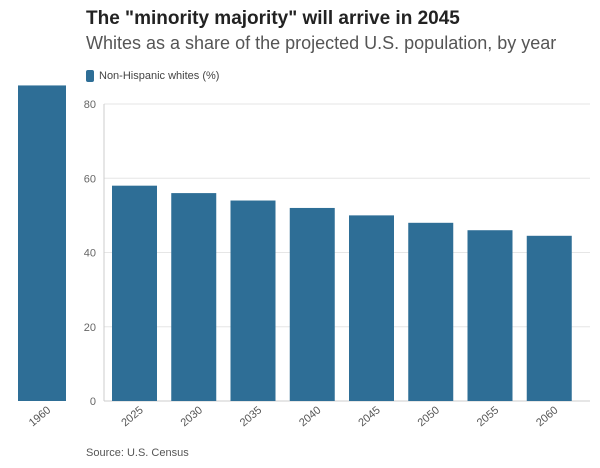 Image resolution: width=600 pixels, height=468 pixels. What do you see at coordinates (549, 318) in the screenshot?
I see `bar-2060` at bounding box center [549, 318].